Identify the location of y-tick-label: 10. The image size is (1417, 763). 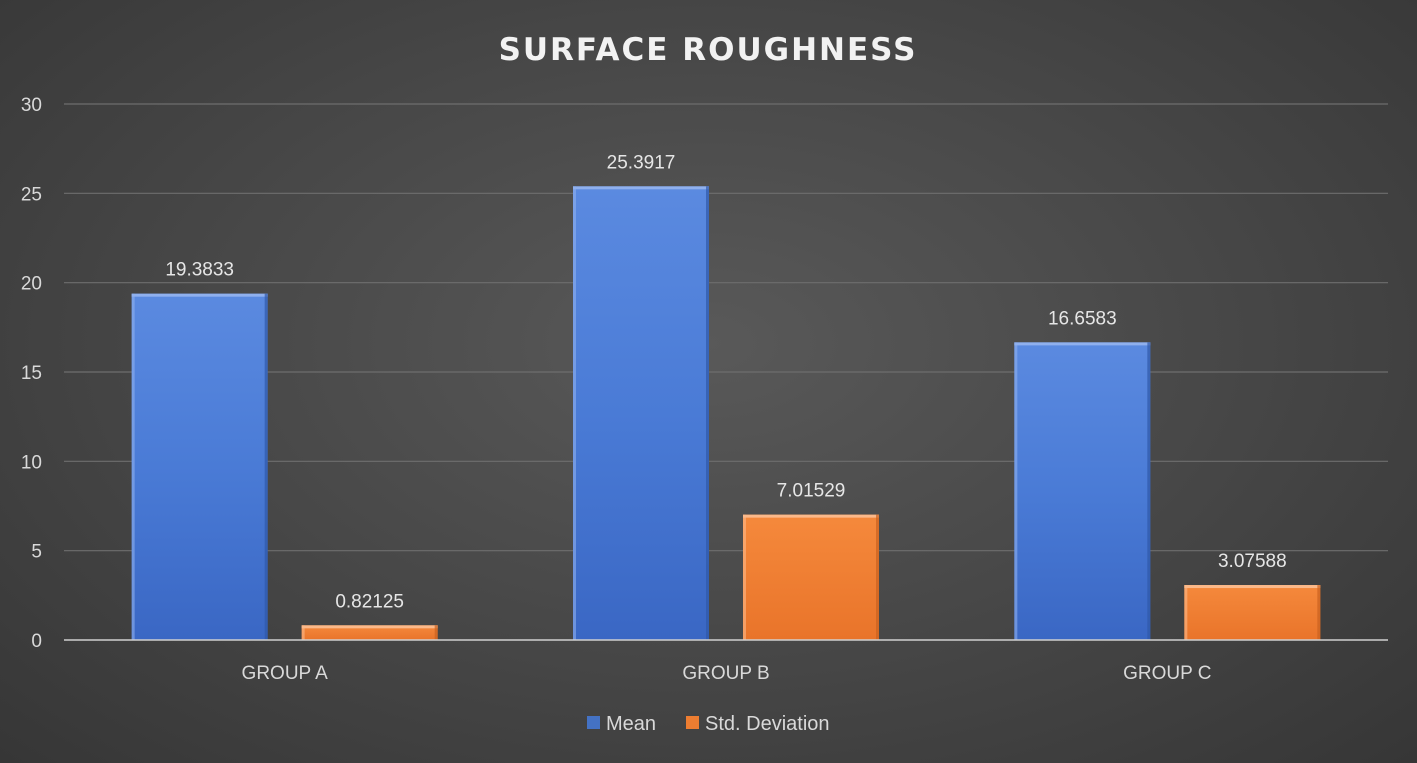
(31, 462).